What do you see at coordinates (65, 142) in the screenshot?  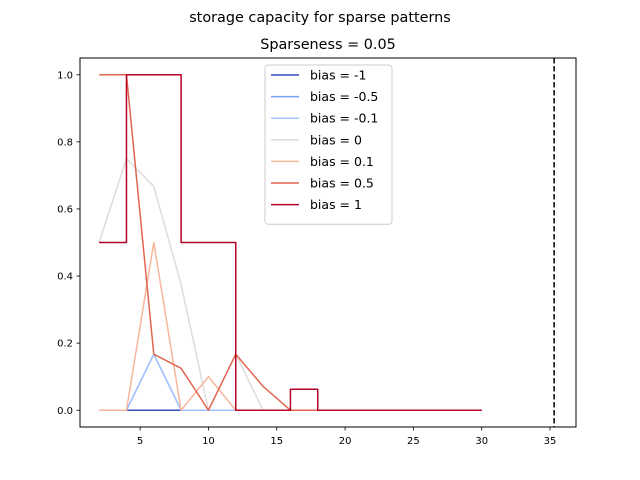 I see `y-tick-label: 0.8` at bounding box center [65, 142].